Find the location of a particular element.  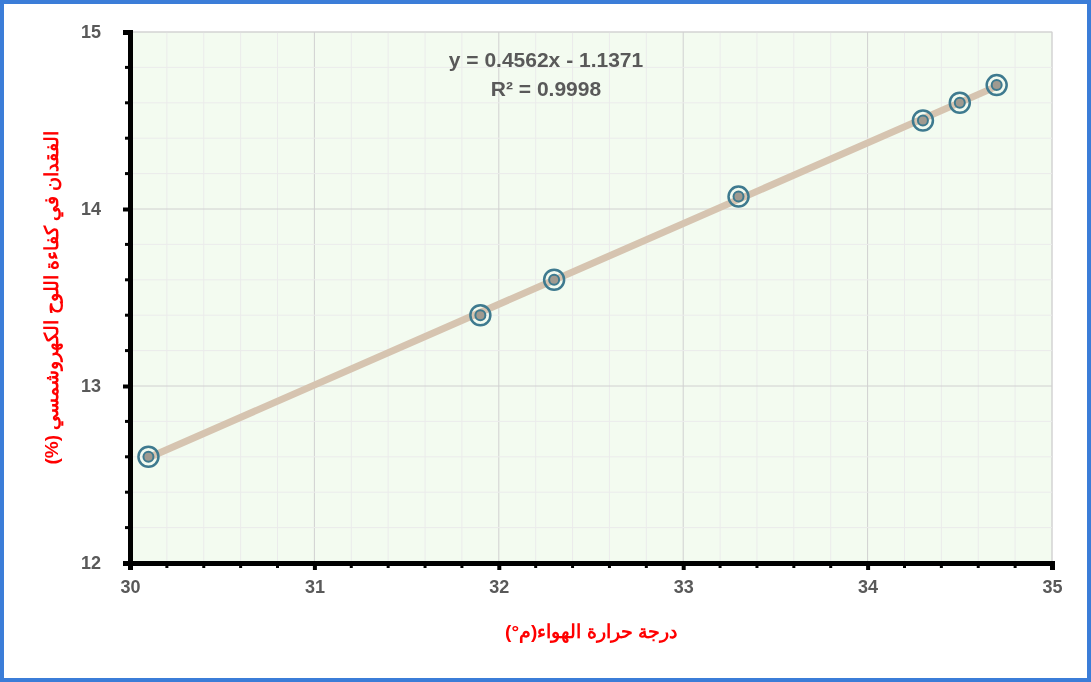

y-tick-label: 13 is located at coordinates (90, 386).